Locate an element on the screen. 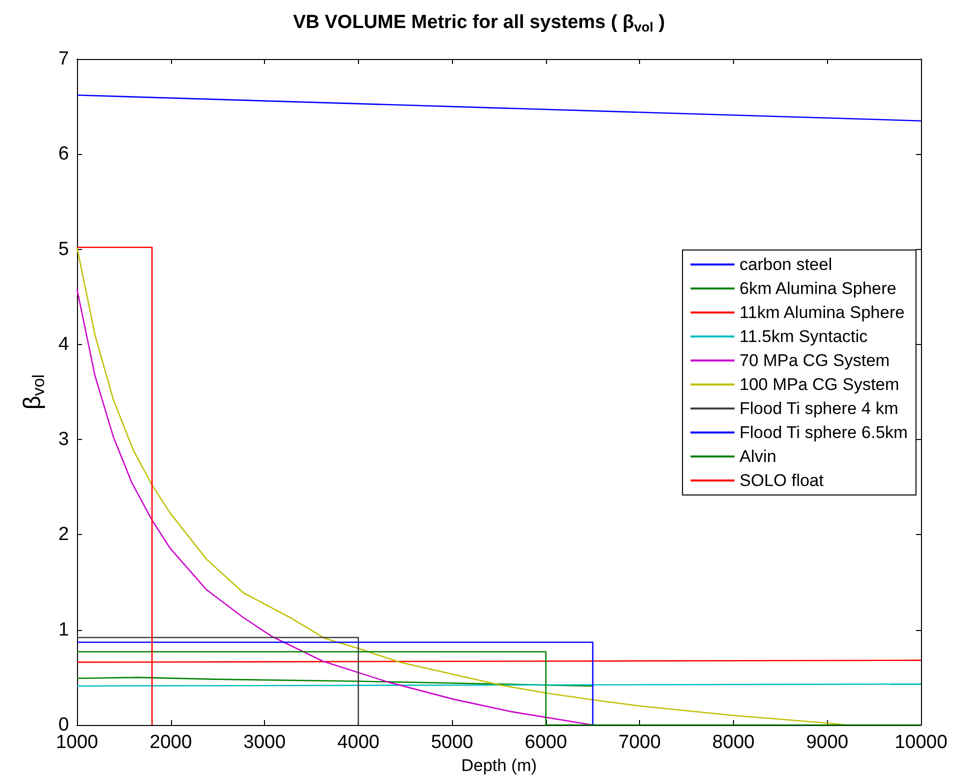  legend-label: Flood Ti sphere 6.5km is located at coordinates (824, 432).